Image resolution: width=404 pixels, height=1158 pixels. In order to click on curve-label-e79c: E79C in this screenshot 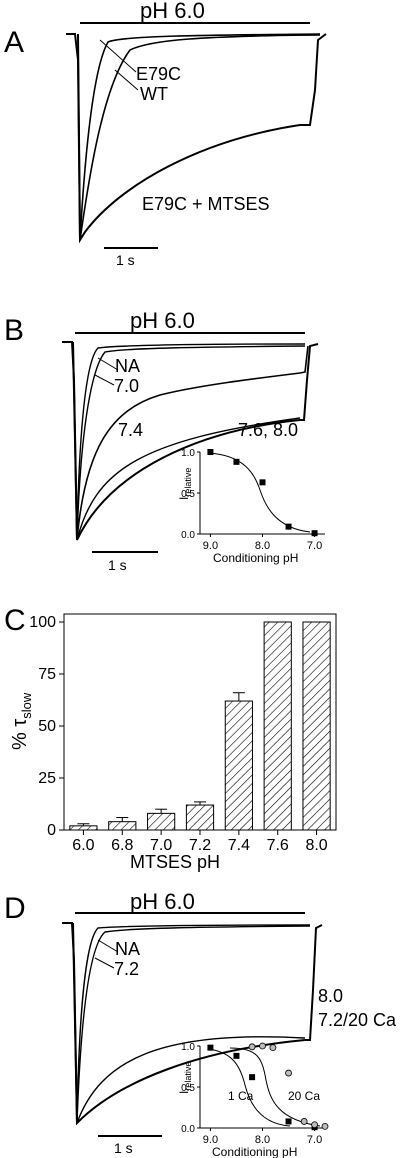, I will do `click(158, 74)`.